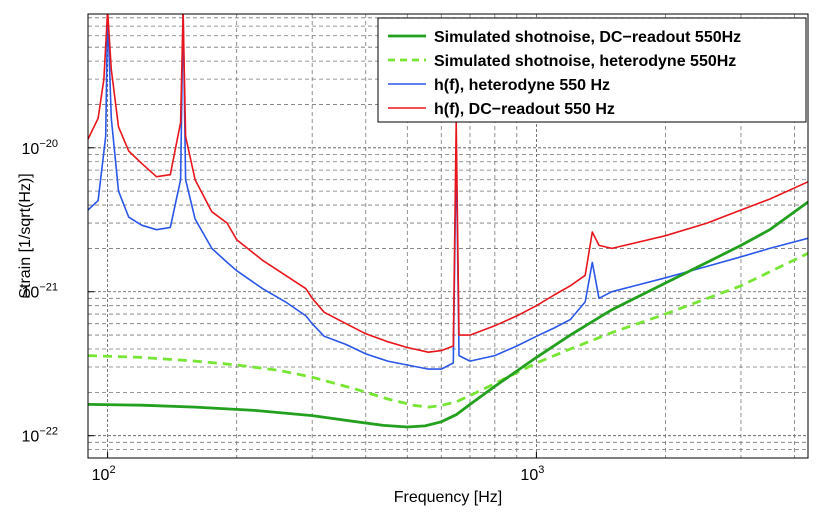 The width and height of the screenshot is (830, 520). Describe the element at coordinates (587, 37) in the screenshot. I see `legend-label: Simulated shotnoise, DC−readout 550Hz` at that location.